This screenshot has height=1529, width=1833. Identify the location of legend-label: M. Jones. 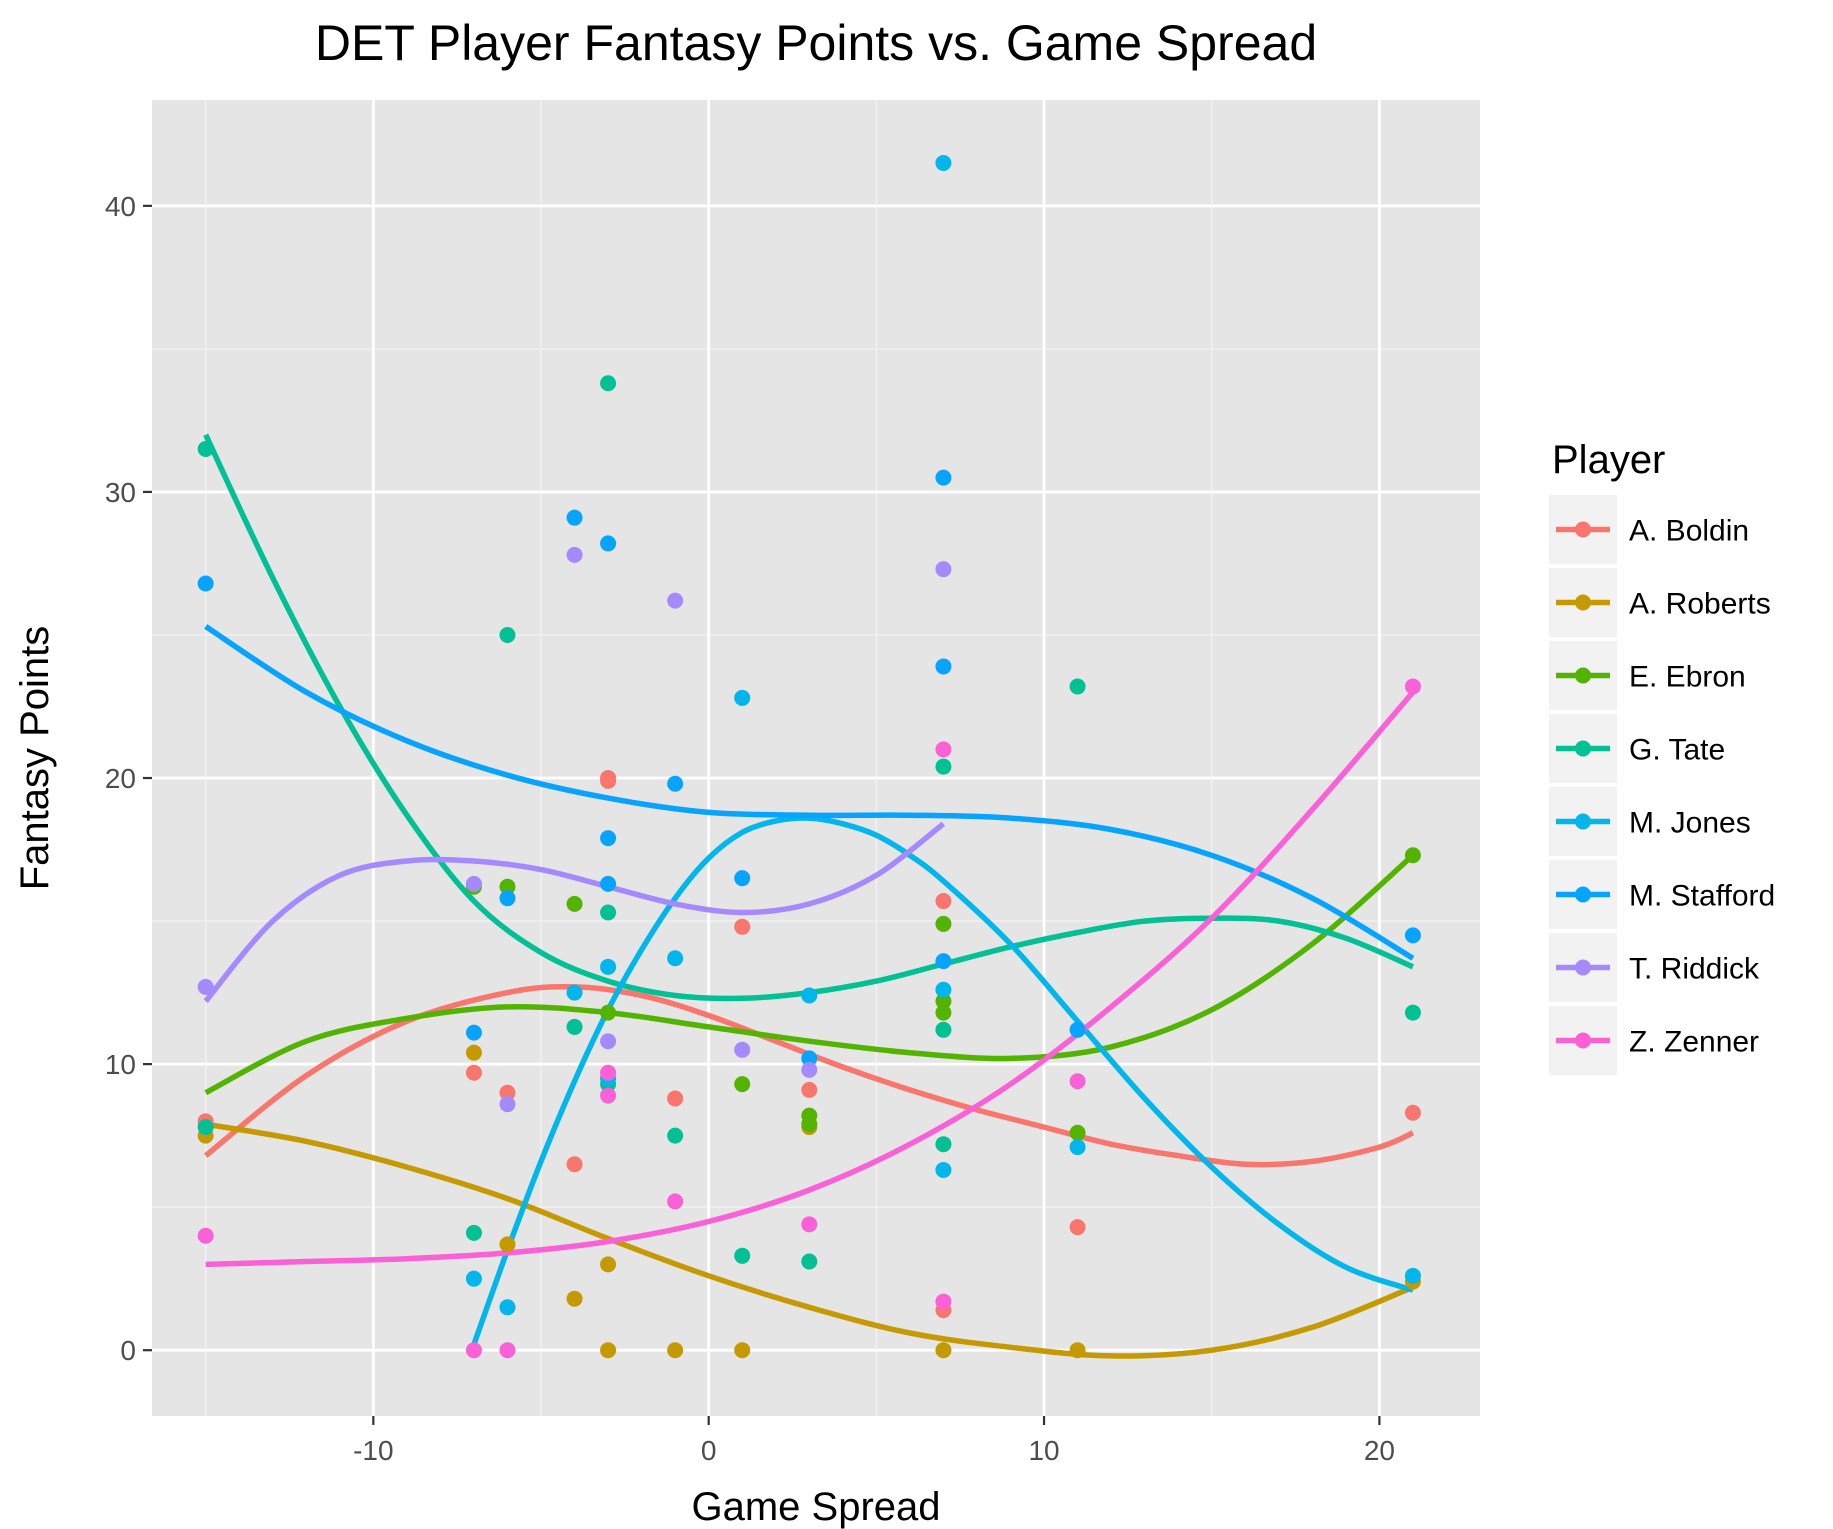
(1690, 823).